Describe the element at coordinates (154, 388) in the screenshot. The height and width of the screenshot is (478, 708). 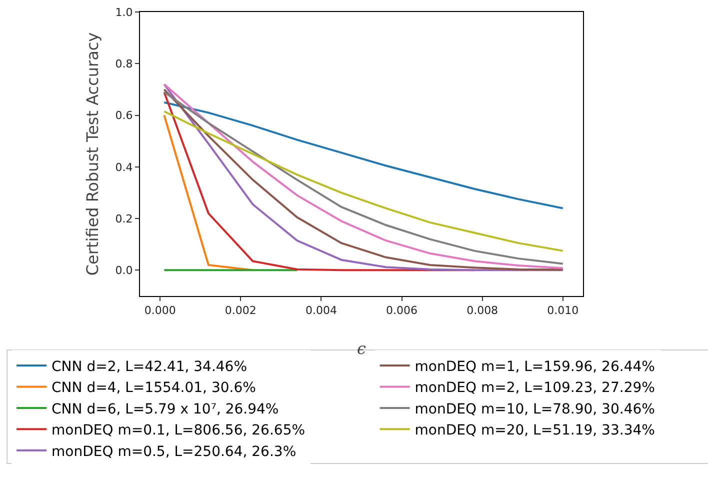
I see `legend-label: CNN d=4, L=1554.01, 30.6%` at that location.